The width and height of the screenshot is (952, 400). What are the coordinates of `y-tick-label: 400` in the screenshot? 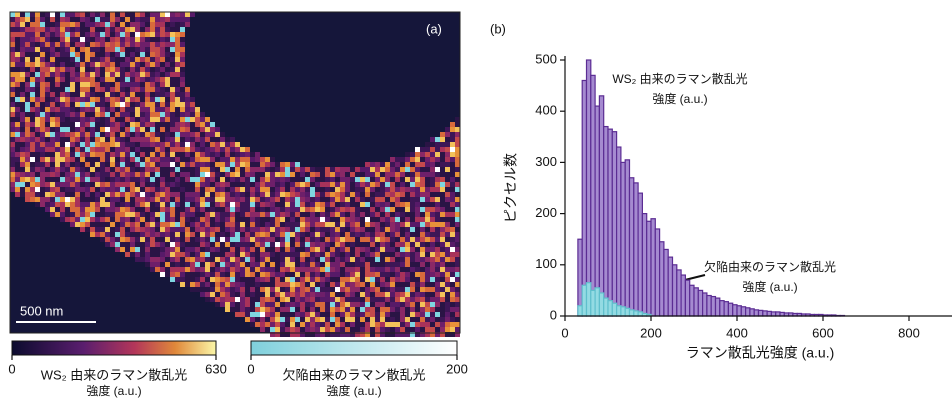 It's located at (546, 110).